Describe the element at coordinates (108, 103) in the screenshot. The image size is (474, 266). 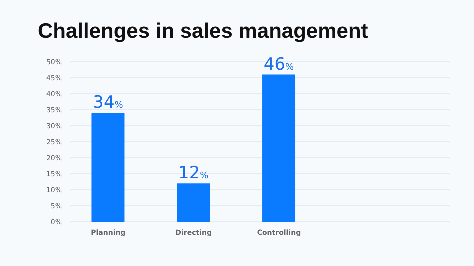
I see `data-label: 34%` at that location.